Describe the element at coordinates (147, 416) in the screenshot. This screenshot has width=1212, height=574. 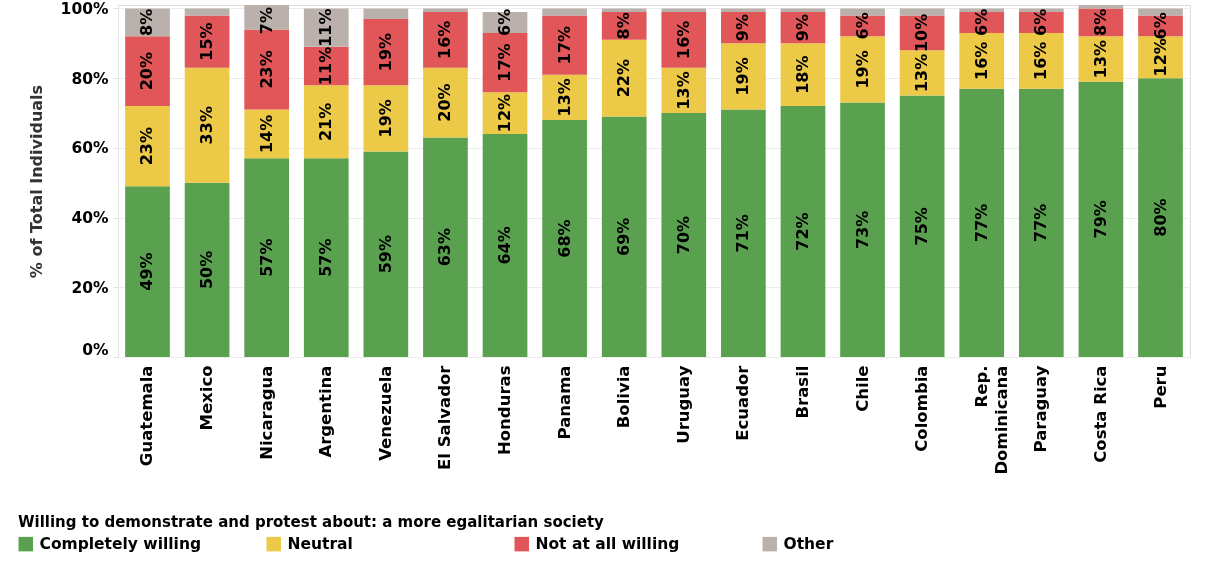
I see `x-tick-label: Guatemala` at that location.